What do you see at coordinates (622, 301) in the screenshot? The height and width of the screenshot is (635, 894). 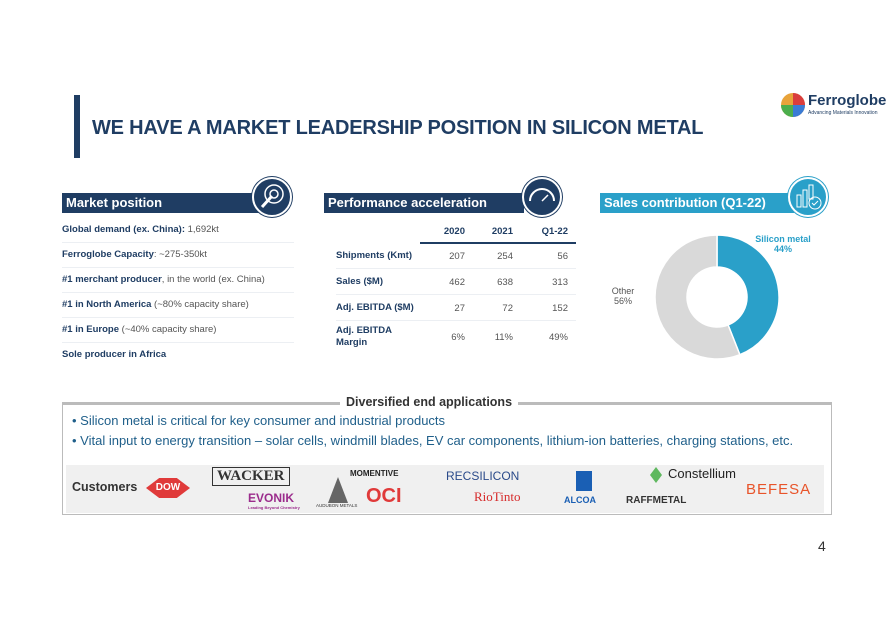 I see `slice-value: 56%` at bounding box center [622, 301].